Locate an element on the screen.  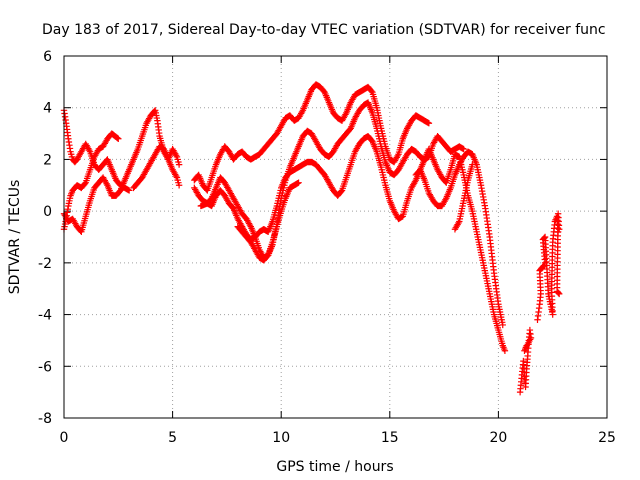
y-tick-label: -4 is located at coordinates (45, 316).